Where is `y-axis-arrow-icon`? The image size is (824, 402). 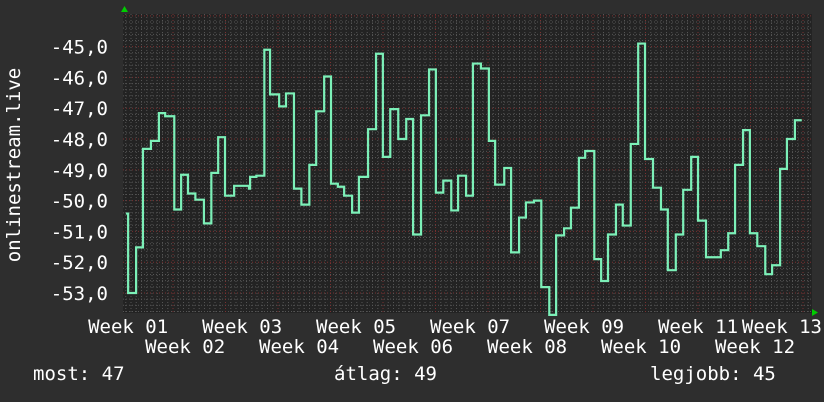 y-axis-arrow-icon is located at coordinates (124, 9).